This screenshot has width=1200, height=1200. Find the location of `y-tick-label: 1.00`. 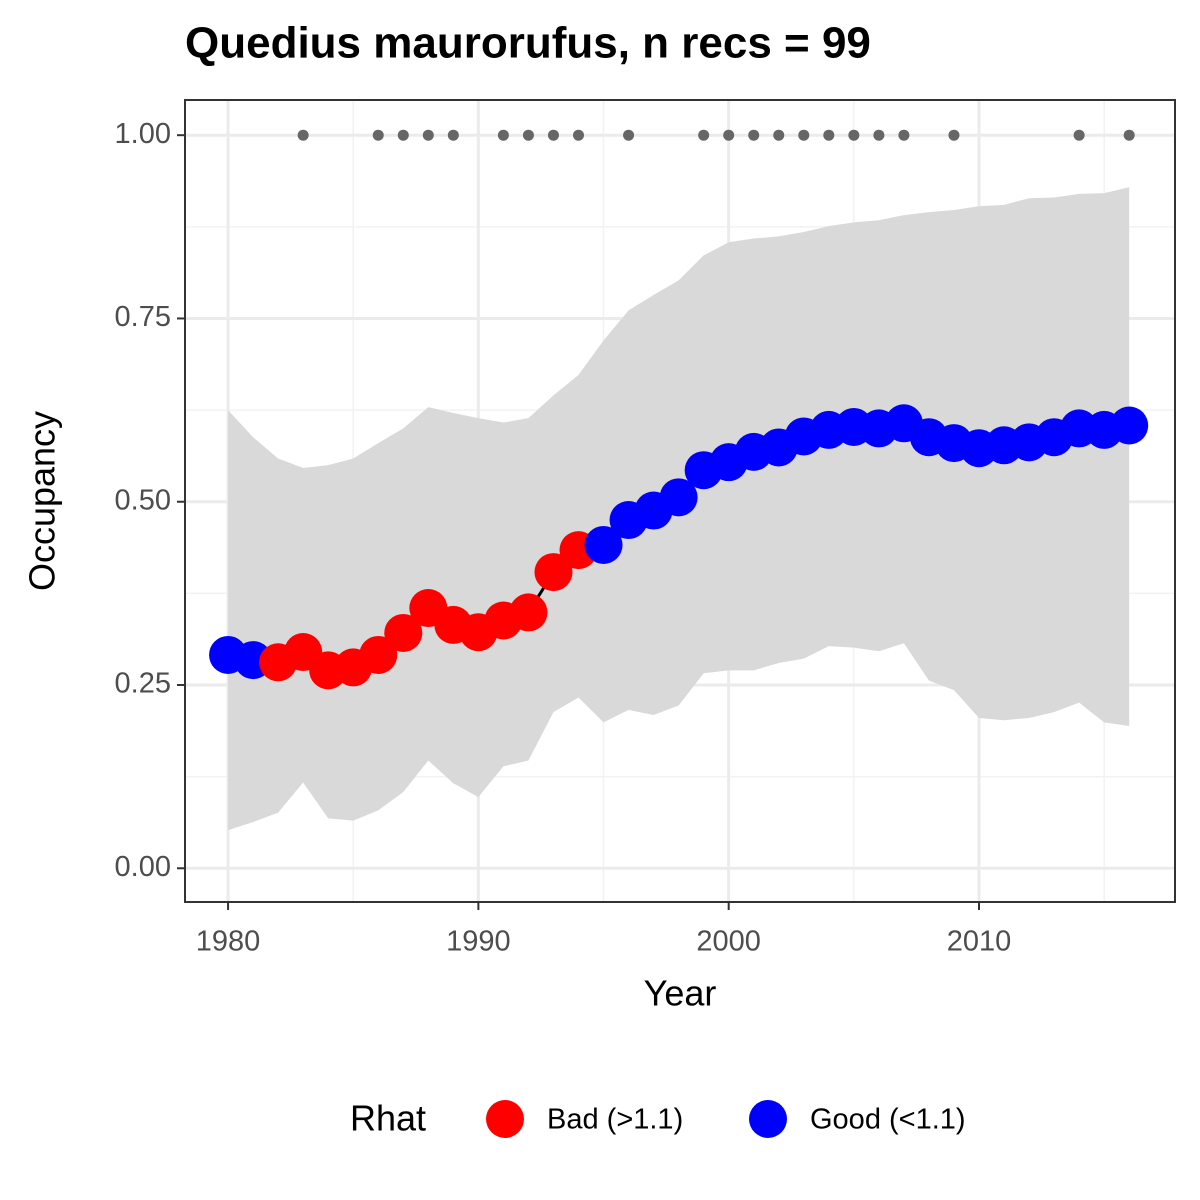

y-tick-label: 1.00 is located at coordinates (143, 134).